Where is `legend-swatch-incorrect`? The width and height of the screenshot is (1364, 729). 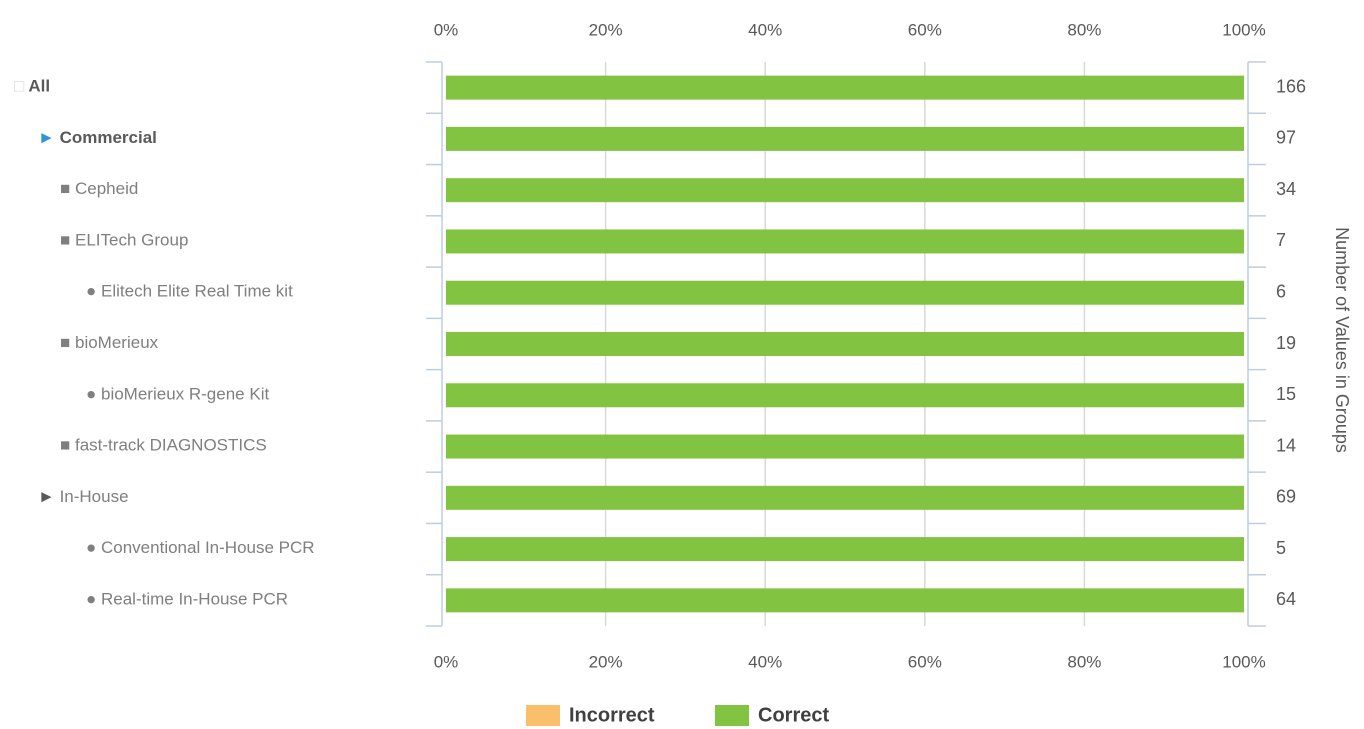 legend-swatch-incorrect is located at coordinates (543, 715).